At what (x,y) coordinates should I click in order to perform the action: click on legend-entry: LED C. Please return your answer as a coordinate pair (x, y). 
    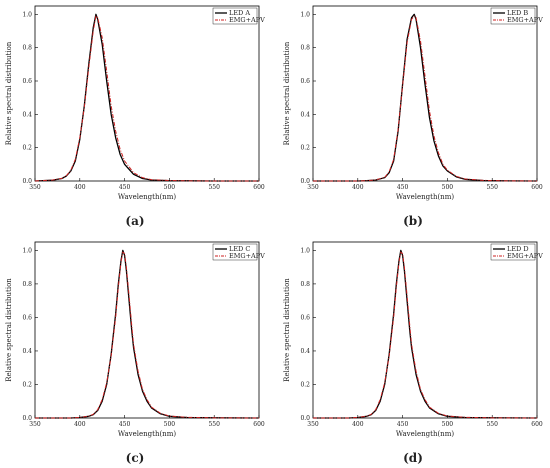
    Looking at the image, I should click on (239, 249).